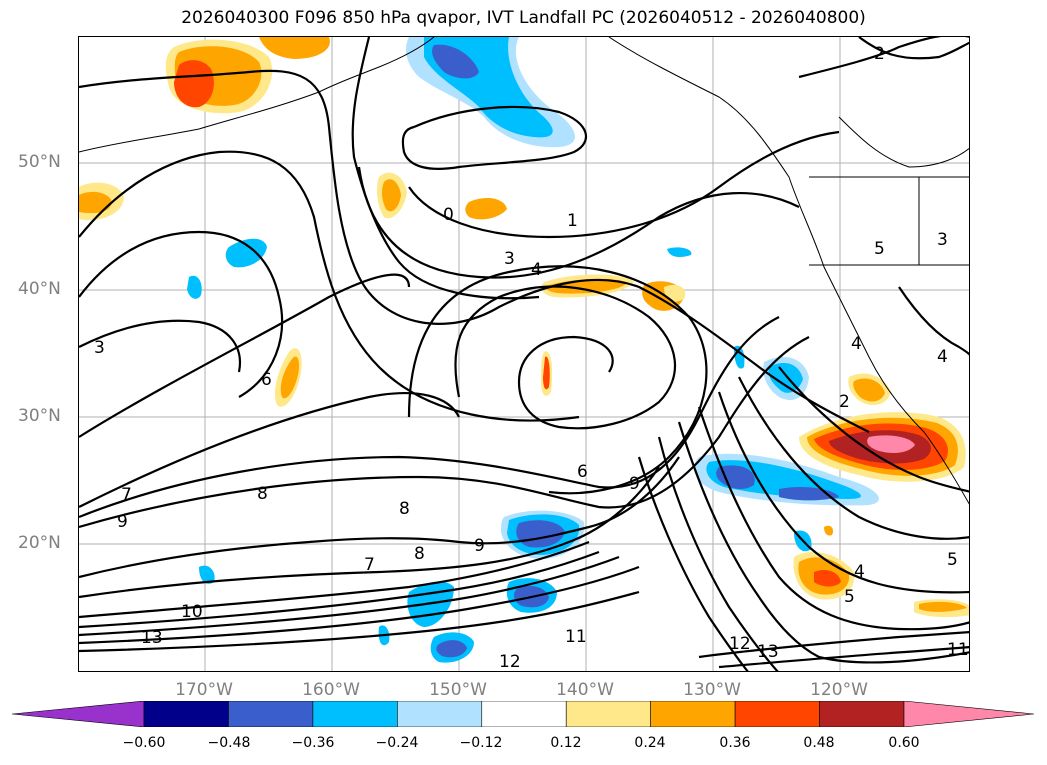 Image resolution: width=1047 pixels, height=765 pixels. Describe the element at coordinates (509, 259) in the screenshot. I see `contour-label-3: 3` at that location.